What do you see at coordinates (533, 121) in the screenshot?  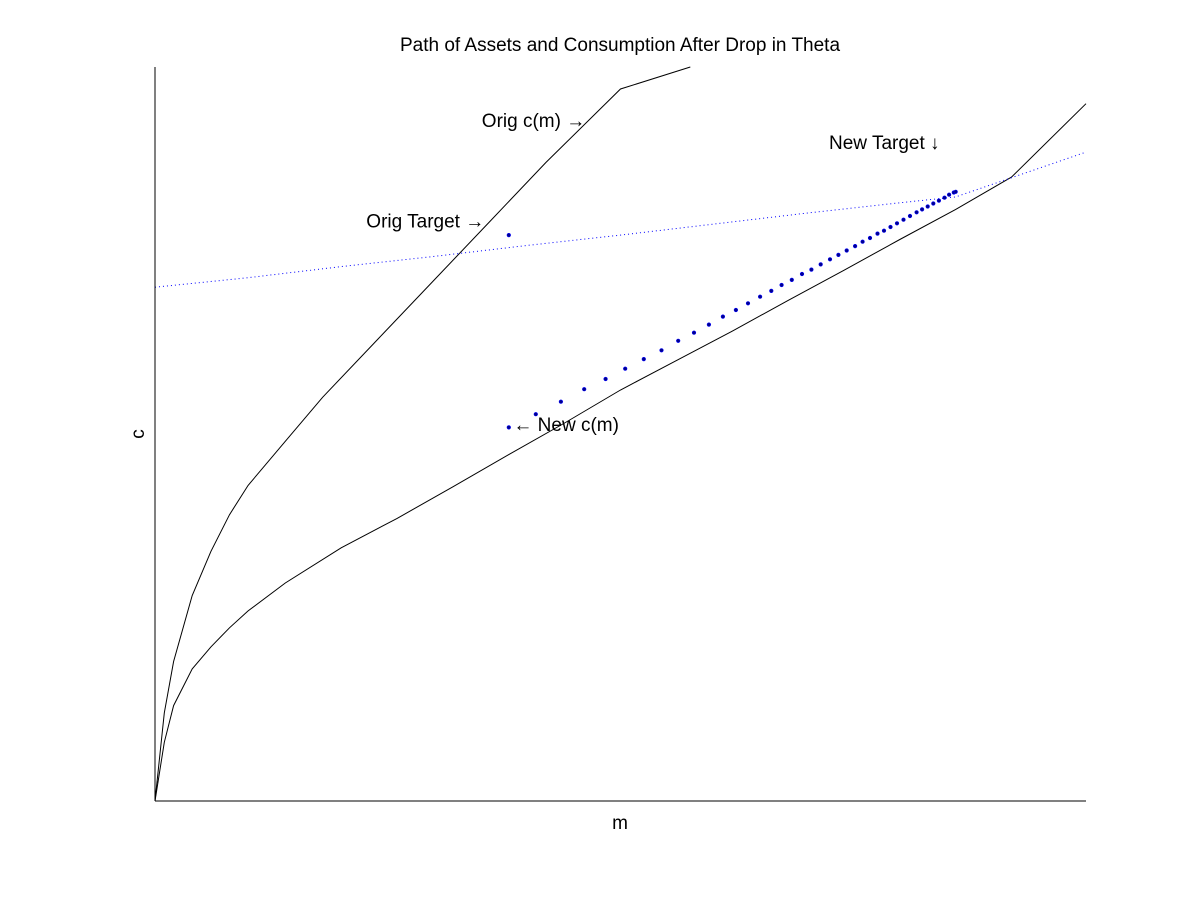 I see `annotation-label: Orig c(m) →` at bounding box center [533, 121].